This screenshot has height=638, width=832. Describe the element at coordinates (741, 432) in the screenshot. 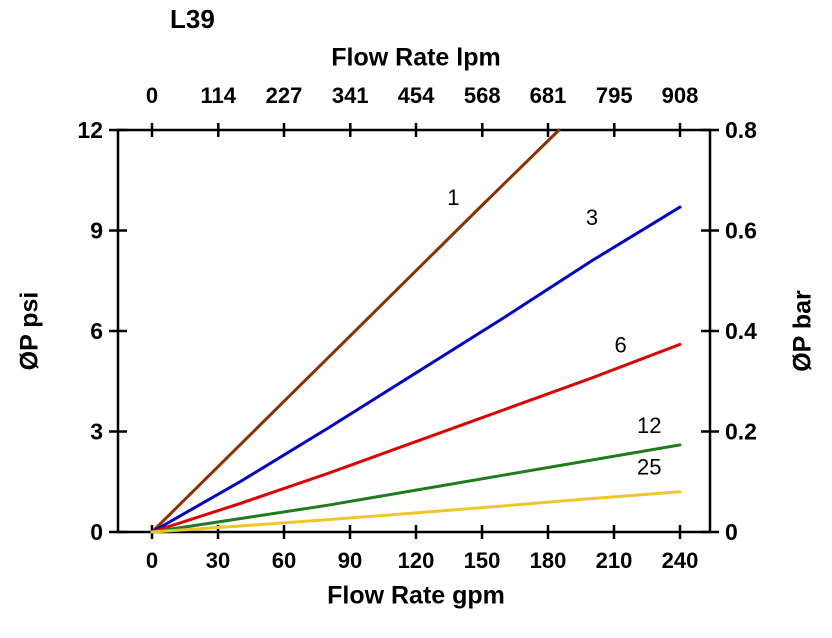

I see `right-tick-label: 0.2` at that location.